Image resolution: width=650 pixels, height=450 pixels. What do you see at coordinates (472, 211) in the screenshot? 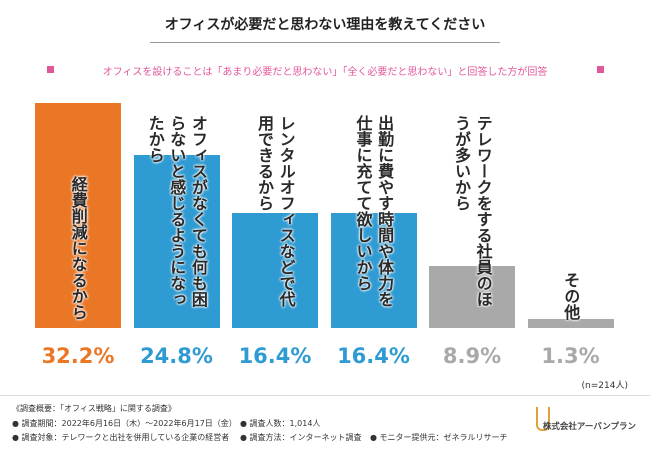
I see `category-label: テレワークをする社員のほうが多いから` at bounding box center [472, 211].